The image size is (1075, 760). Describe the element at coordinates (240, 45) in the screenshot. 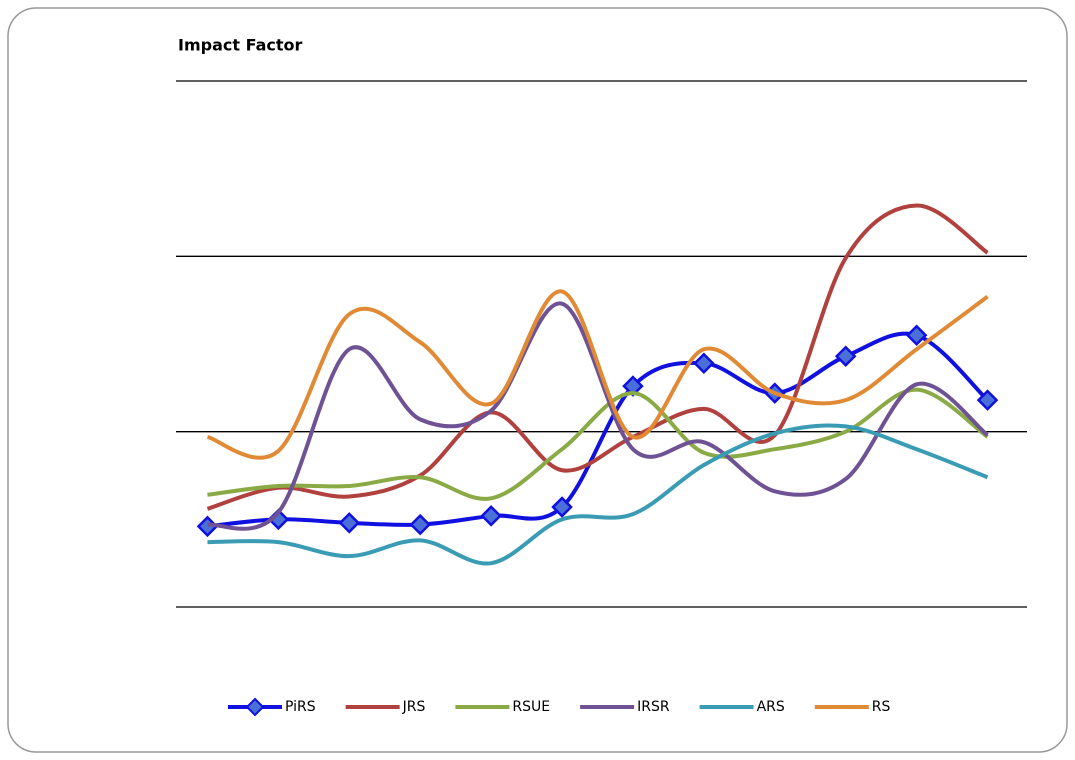

I see `chart-title: Impact Factor` at that location.